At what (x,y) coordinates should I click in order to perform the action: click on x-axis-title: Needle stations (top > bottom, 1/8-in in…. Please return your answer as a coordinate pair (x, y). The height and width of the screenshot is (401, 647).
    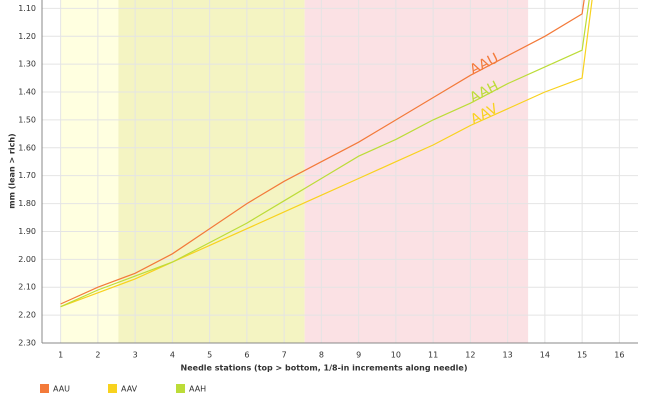
    Looking at the image, I should click on (324, 368).